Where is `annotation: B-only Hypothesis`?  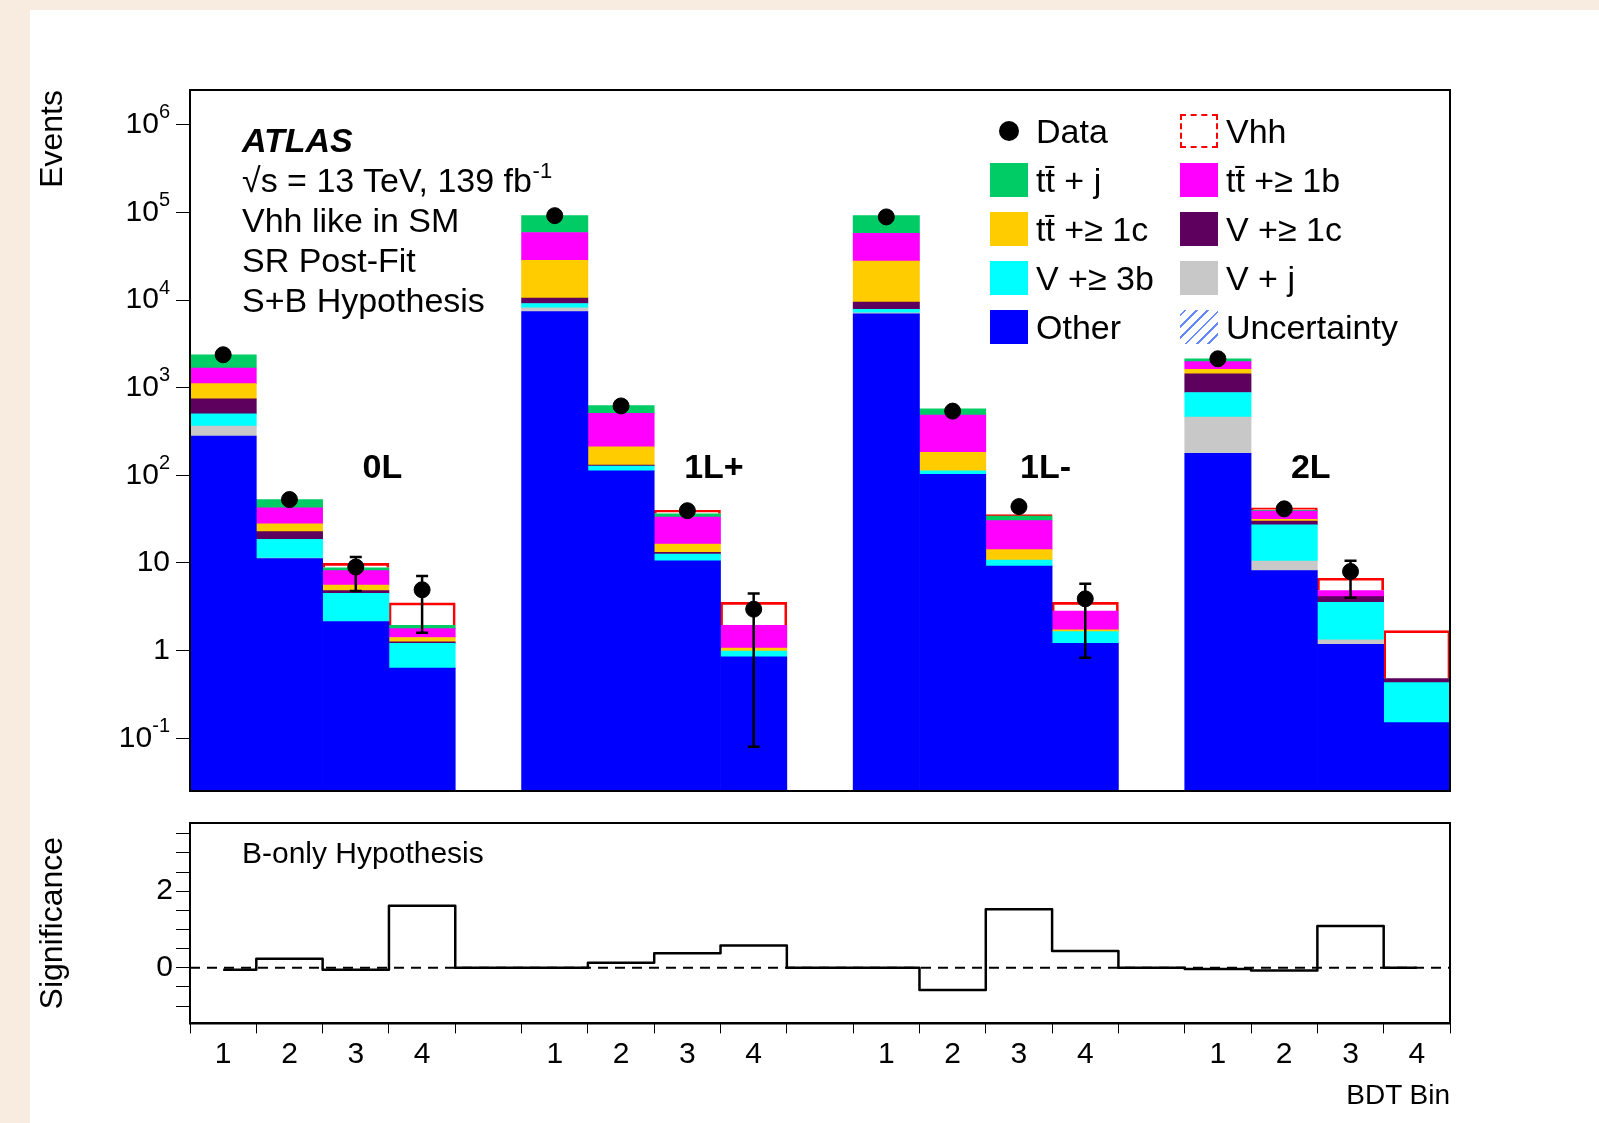 annotation: B-only Hypothesis is located at coordinates (363, 852).